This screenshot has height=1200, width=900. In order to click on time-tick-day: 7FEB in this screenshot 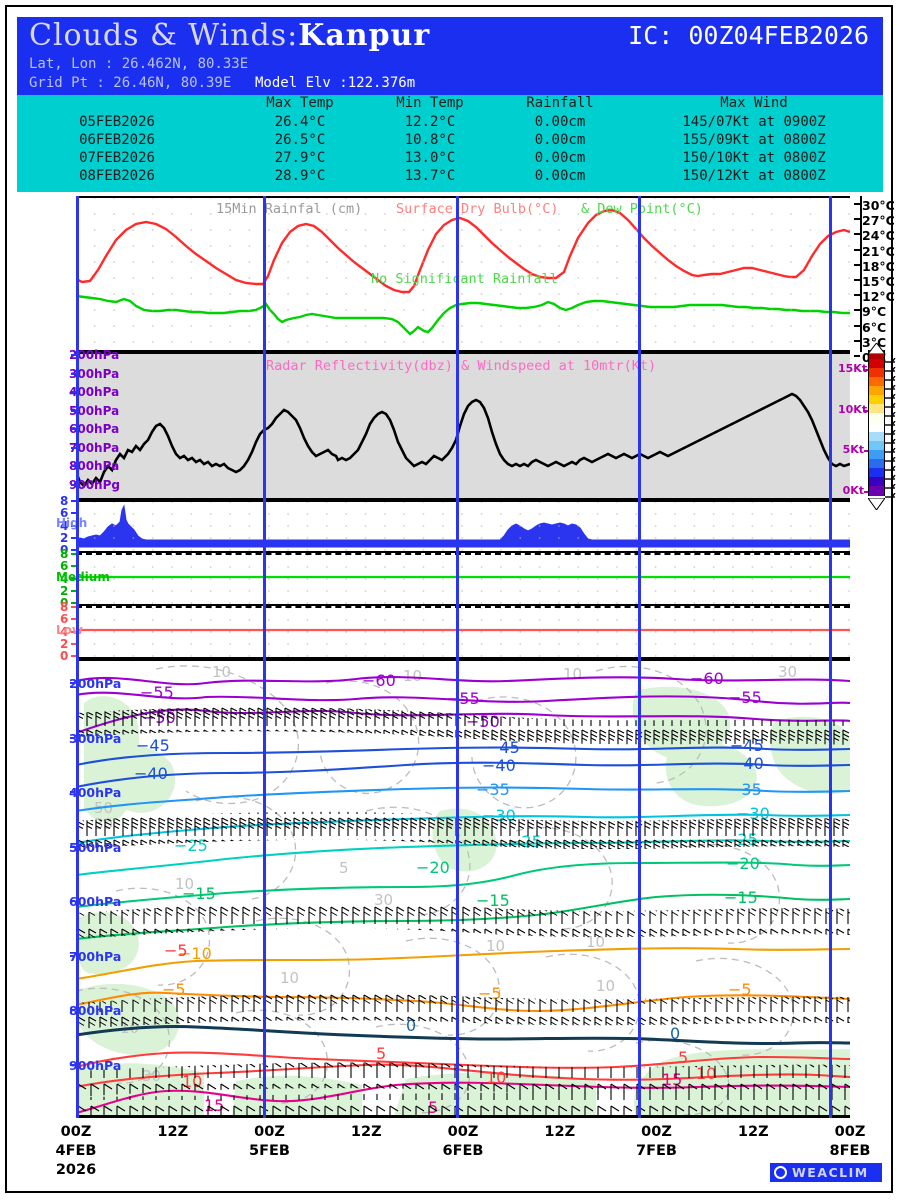, I will do `click(656, 1151)`.